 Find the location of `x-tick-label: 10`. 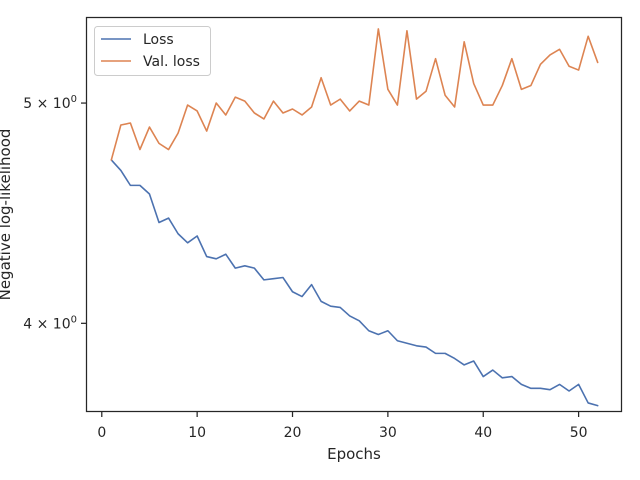

x-tick-label: 10 is located at coordinates (197, 433).